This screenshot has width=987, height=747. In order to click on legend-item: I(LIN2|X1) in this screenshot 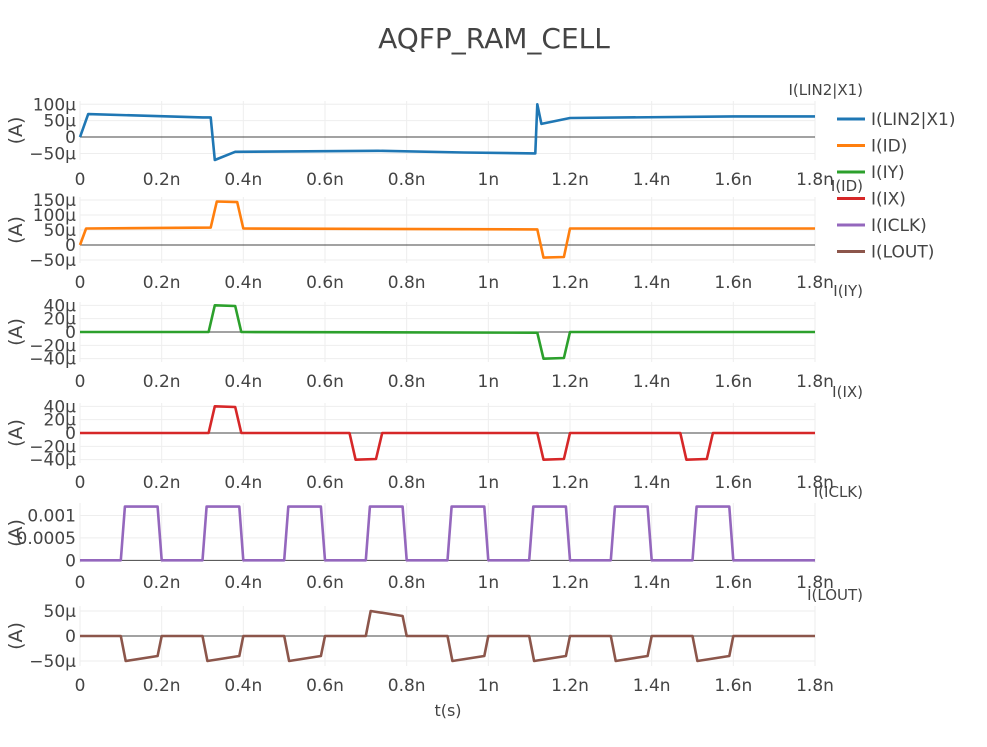, I will do `click(896, 120)`.